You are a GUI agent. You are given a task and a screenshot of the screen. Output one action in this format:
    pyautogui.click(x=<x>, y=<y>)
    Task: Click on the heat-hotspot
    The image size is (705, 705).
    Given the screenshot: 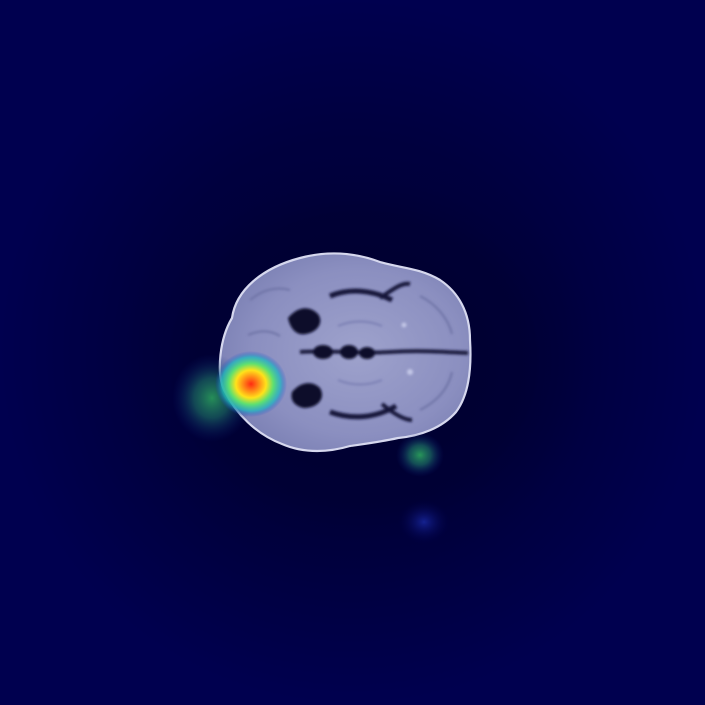 What is the action you would take?
    pyautogui.click(x=251, y=384)
    